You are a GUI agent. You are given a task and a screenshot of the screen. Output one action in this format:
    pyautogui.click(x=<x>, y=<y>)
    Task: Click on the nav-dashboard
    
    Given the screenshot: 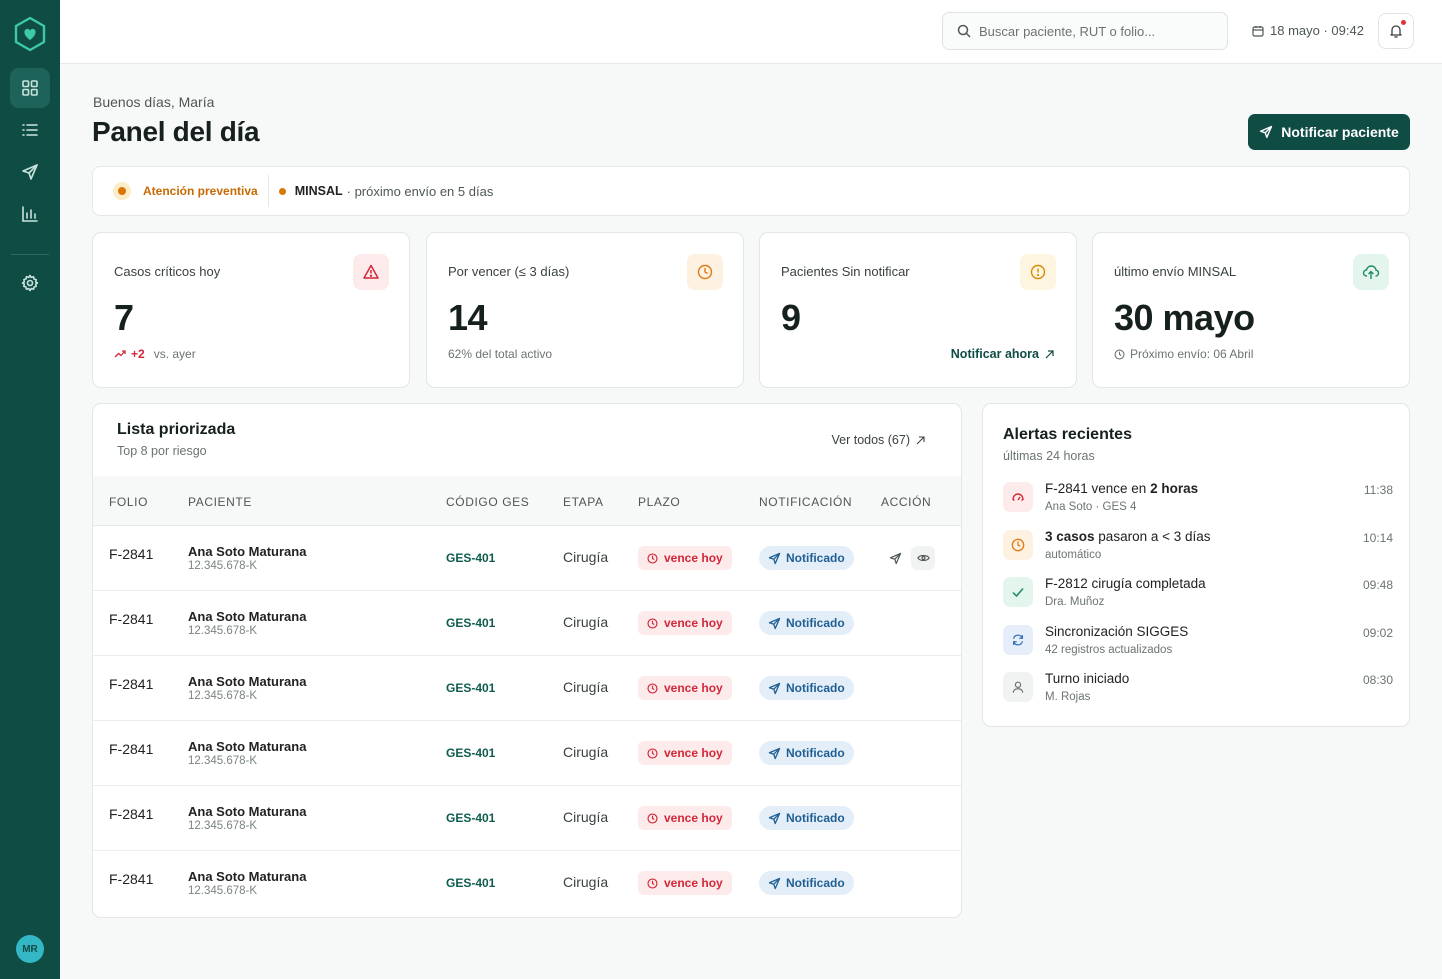 What is the action you would take?
    pyautogui.click(x=30, y=88)
    